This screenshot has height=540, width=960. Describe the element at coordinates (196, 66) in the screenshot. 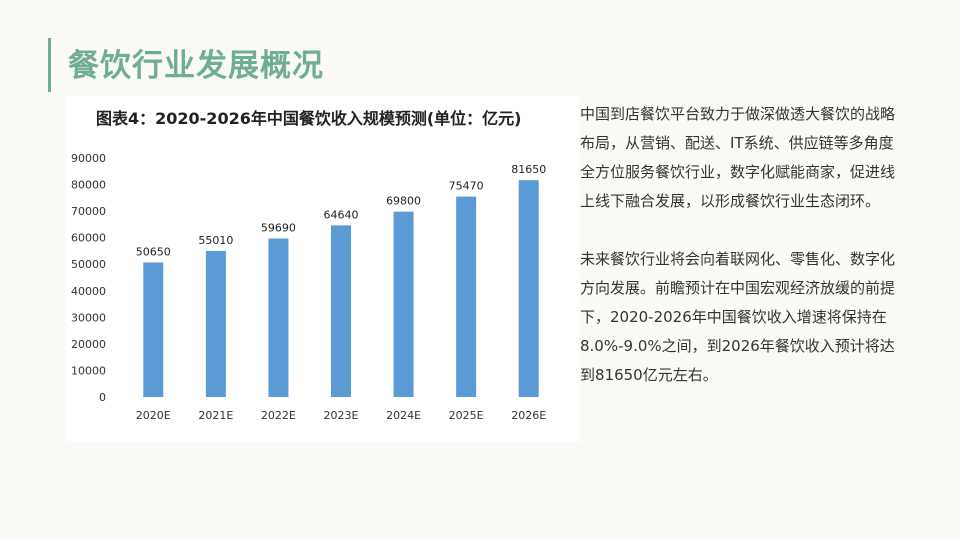

I see `page-title: 餐饮行业发展概况` at that location.